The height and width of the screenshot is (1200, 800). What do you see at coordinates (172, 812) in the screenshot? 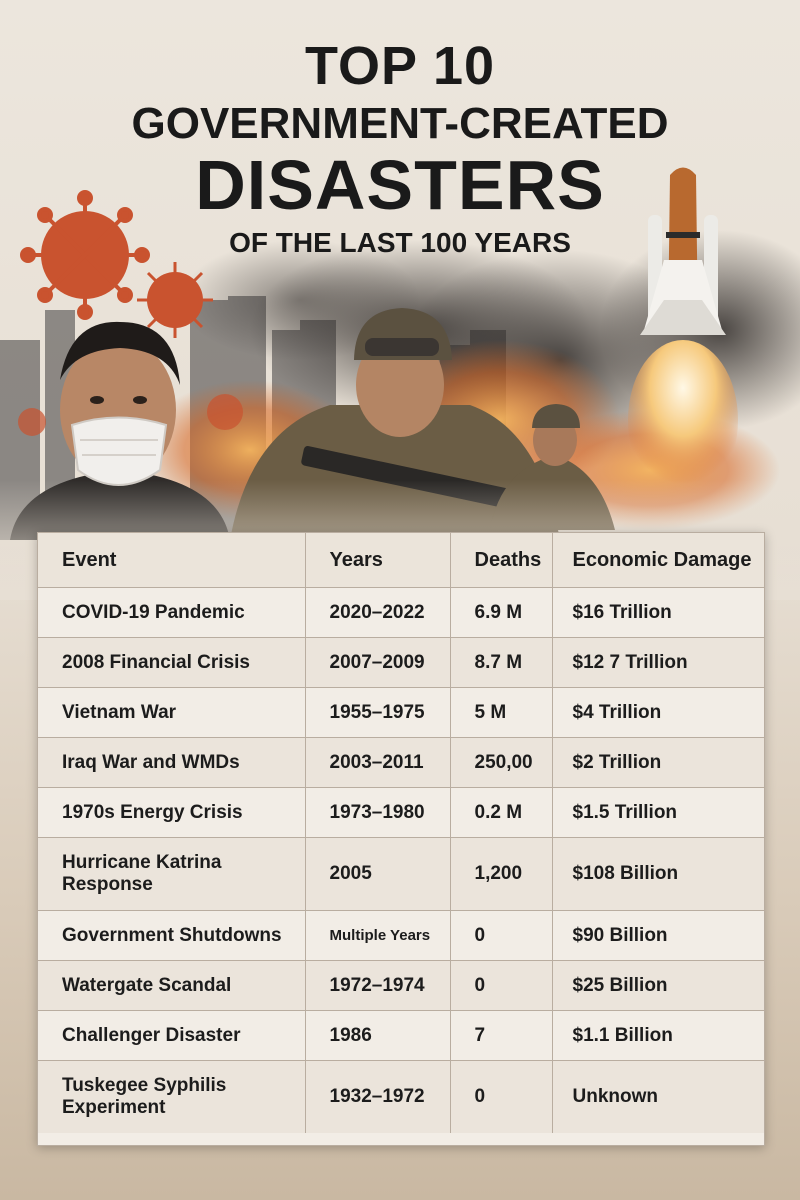
I see `event-cell: 1970s Energy Crisis` at bounding box center [172, 812].